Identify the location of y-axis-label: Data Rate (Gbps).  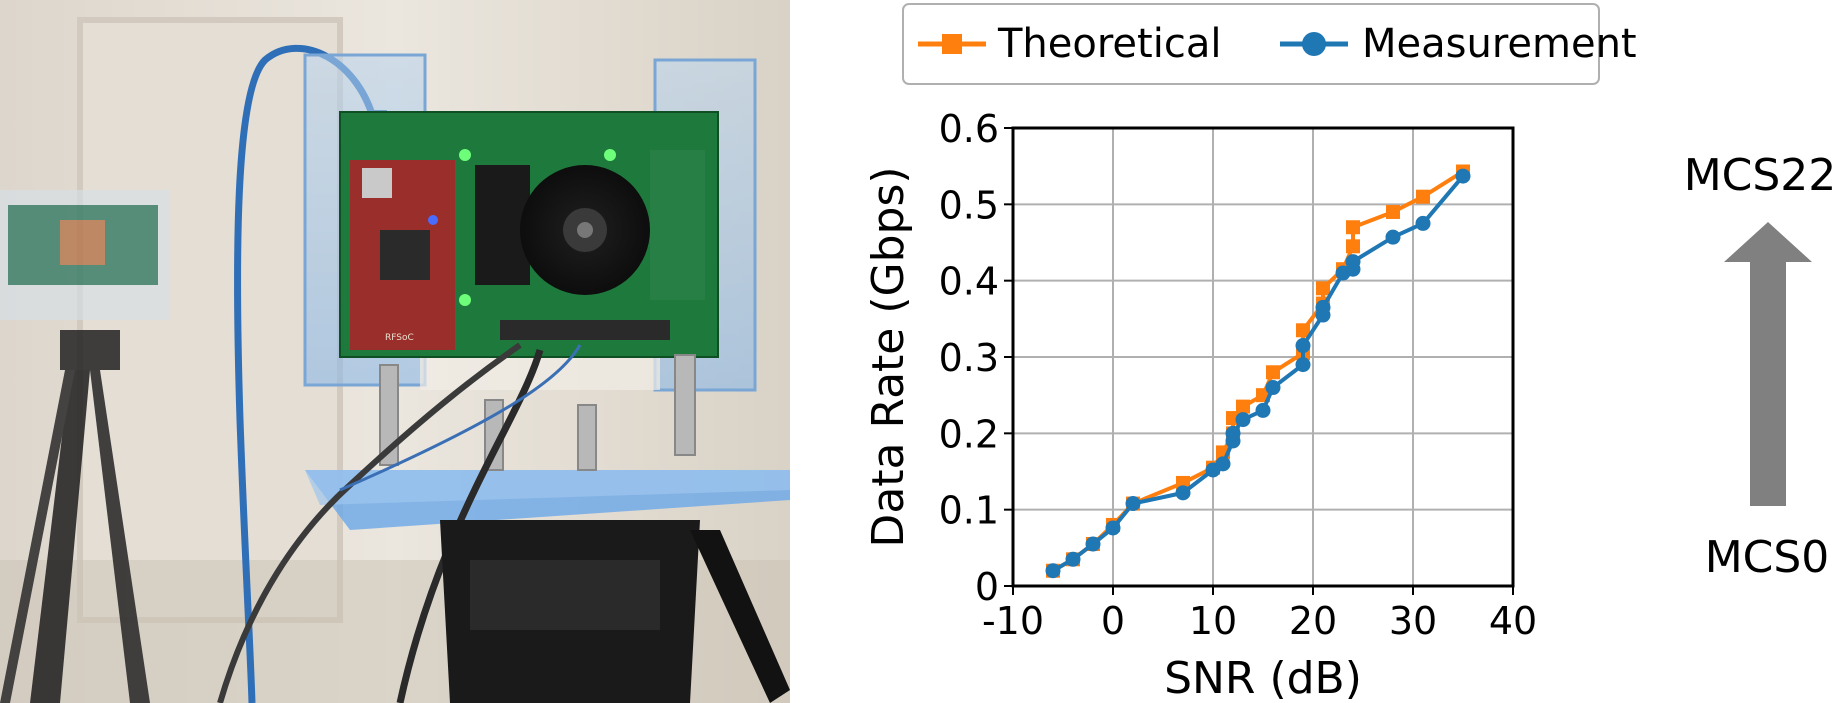
(888, 356).